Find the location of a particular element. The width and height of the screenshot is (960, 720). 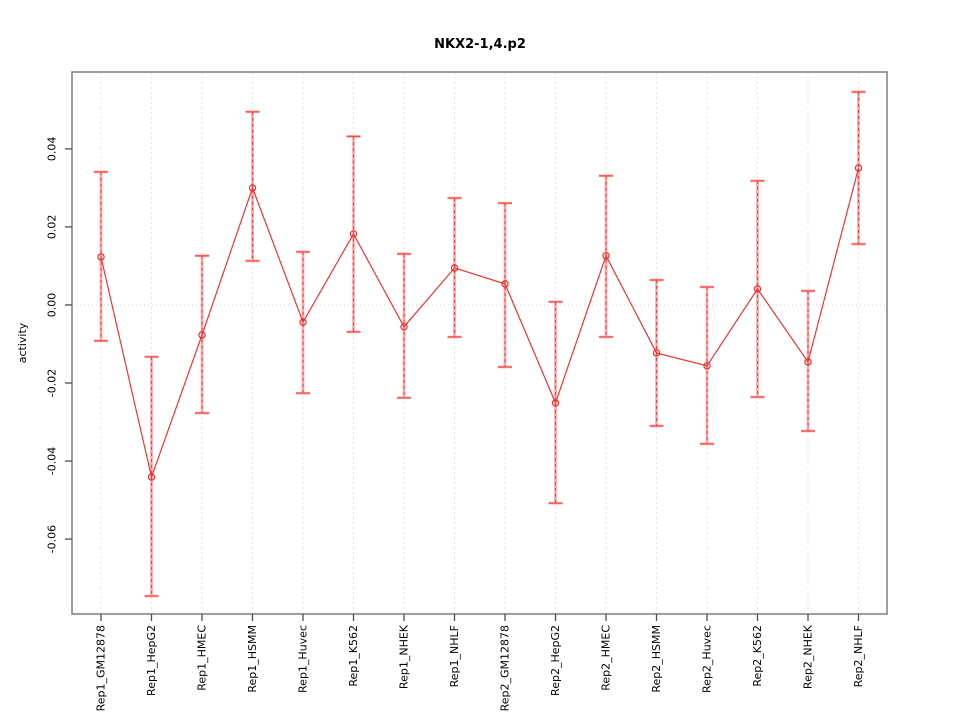

x-tick-label: Rep2_HMEC is located at coordinates (606, 658).